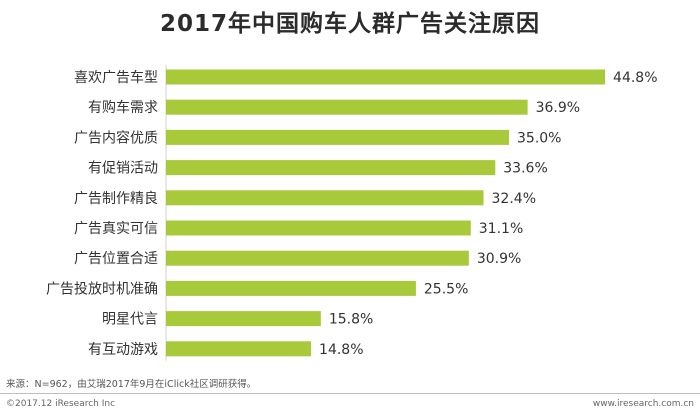  I want to click on category-label: 广告投放时机准确, so click(102, 289).